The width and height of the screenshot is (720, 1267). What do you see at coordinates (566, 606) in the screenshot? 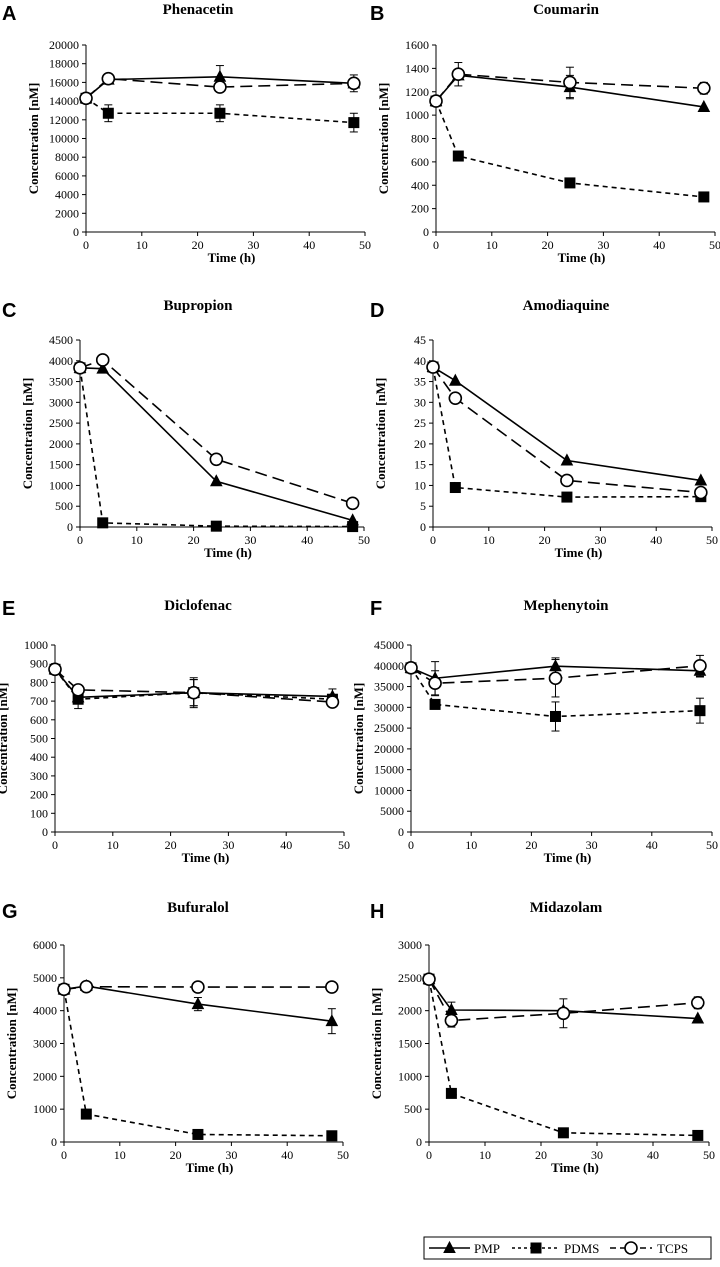
I see `chart-title: Mephenytoin` at bounding box center [566, 606].